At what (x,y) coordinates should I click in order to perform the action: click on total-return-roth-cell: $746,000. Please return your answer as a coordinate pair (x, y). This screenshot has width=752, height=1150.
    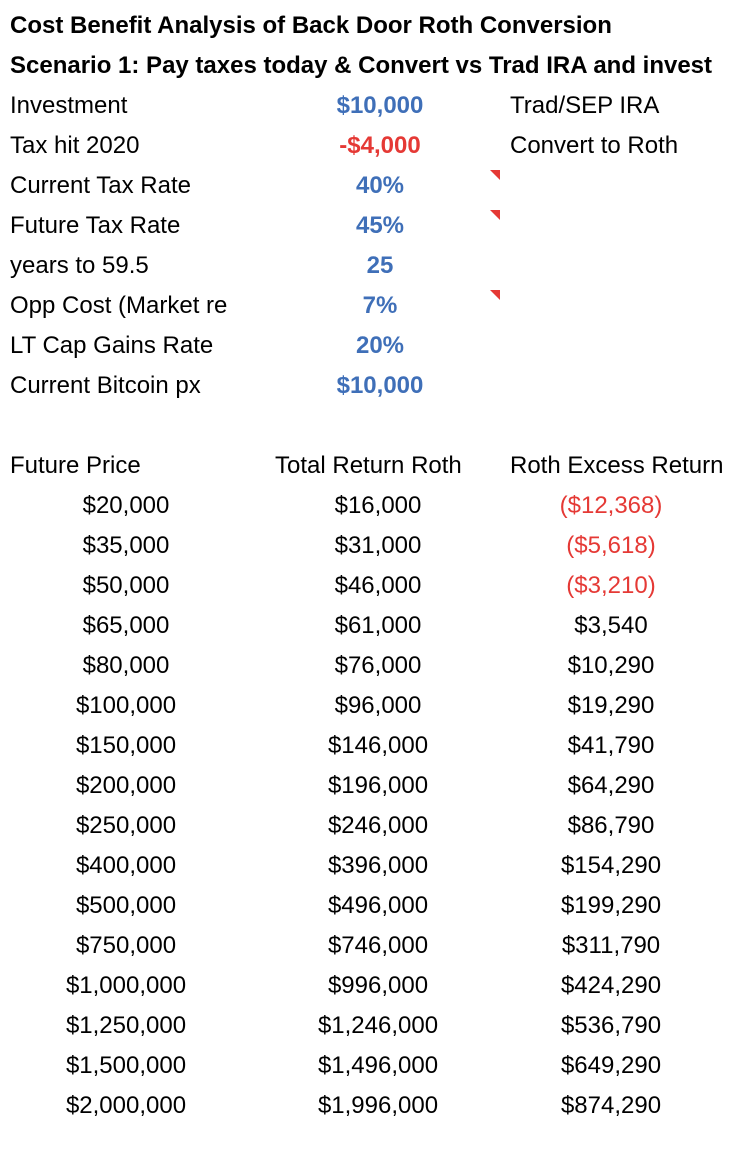
    Looking at the image, I should click on (378, 945).